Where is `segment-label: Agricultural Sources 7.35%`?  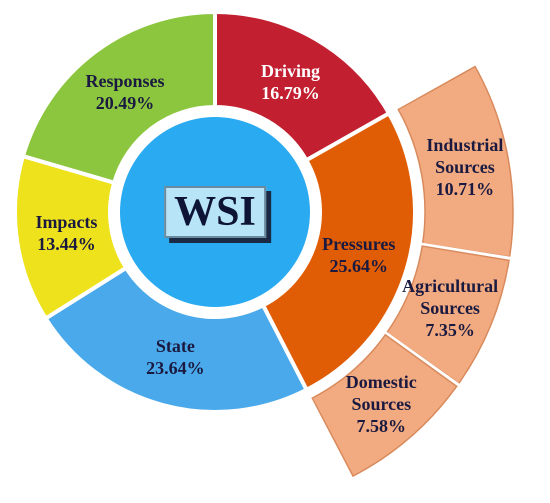 segment-label: Agricultural Sources 7.35% is located at coordinates (450, 308).